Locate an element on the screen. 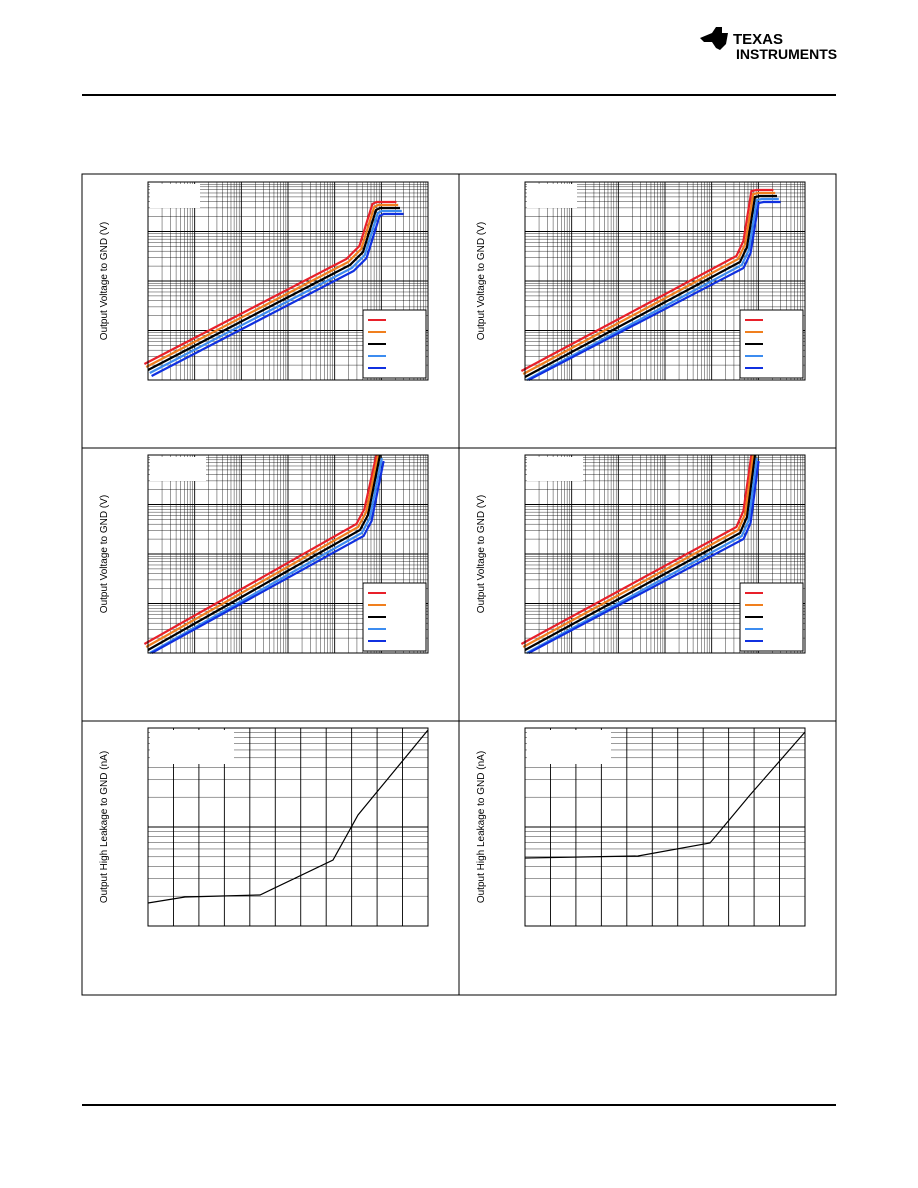  logo: TEXAS INSTRUMENTS is located at coordinates (768, 44).